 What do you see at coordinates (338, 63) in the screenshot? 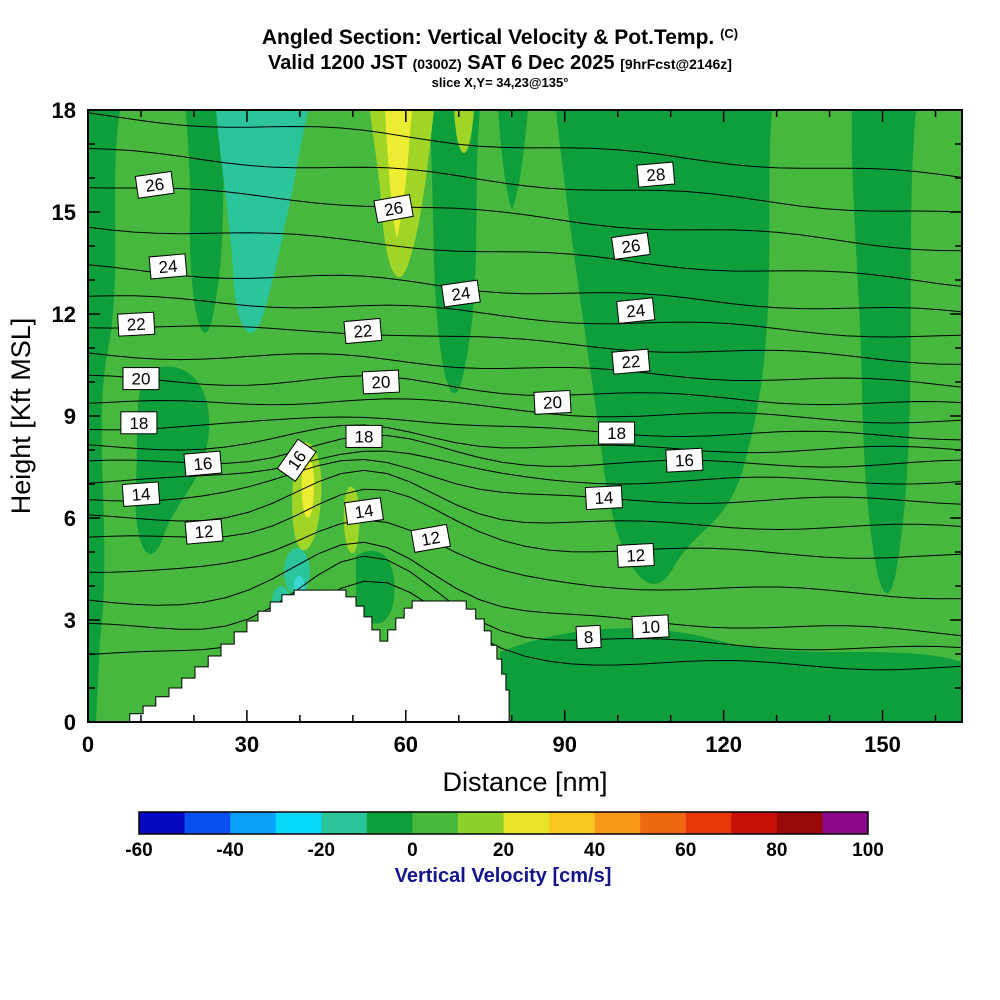
I see `valid-time: Valid 1200 JST` at bounding box center [338, 63].